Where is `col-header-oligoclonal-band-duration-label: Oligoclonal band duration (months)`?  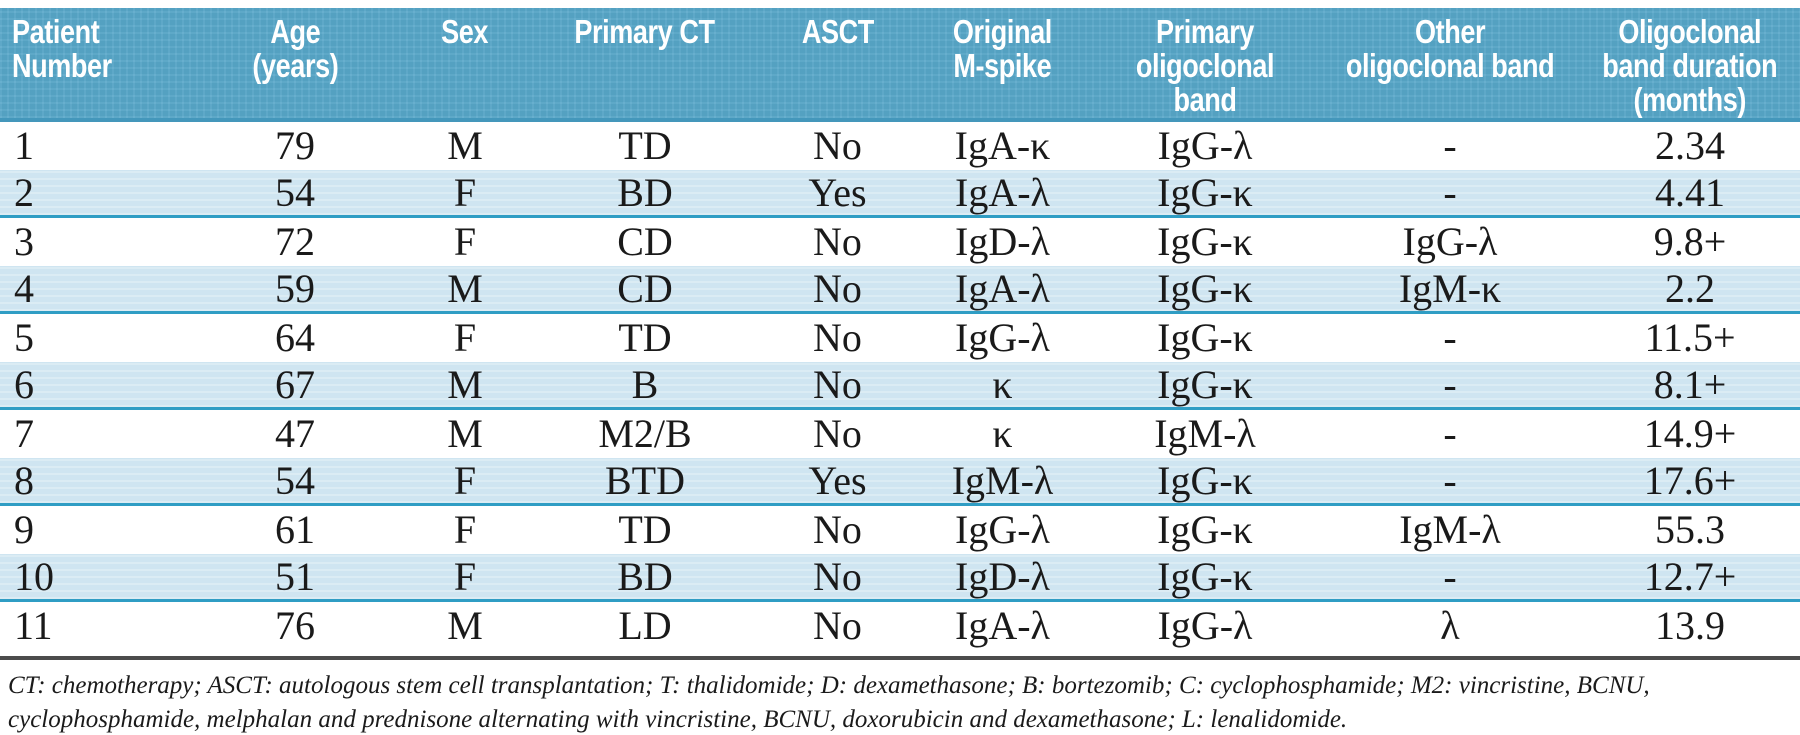 col-header-oligoclonal-band-duration-label: Oligoclonal band duration (months) is located at coordinates (1690, 65).